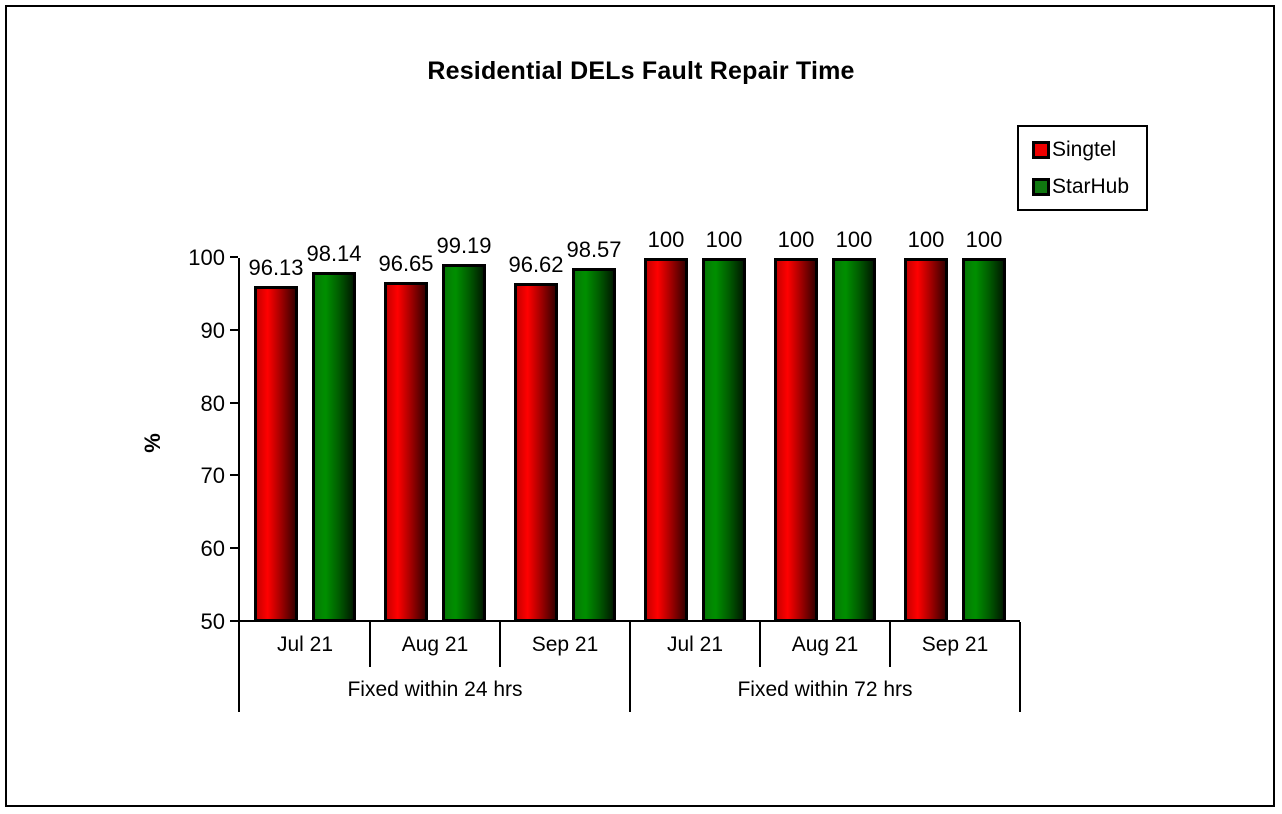 This screenshot has height=814, width=1282. Describe the element at coordinates (1082, 168) in the screenshot. I see `legend: Singtel StarHub` at that location.